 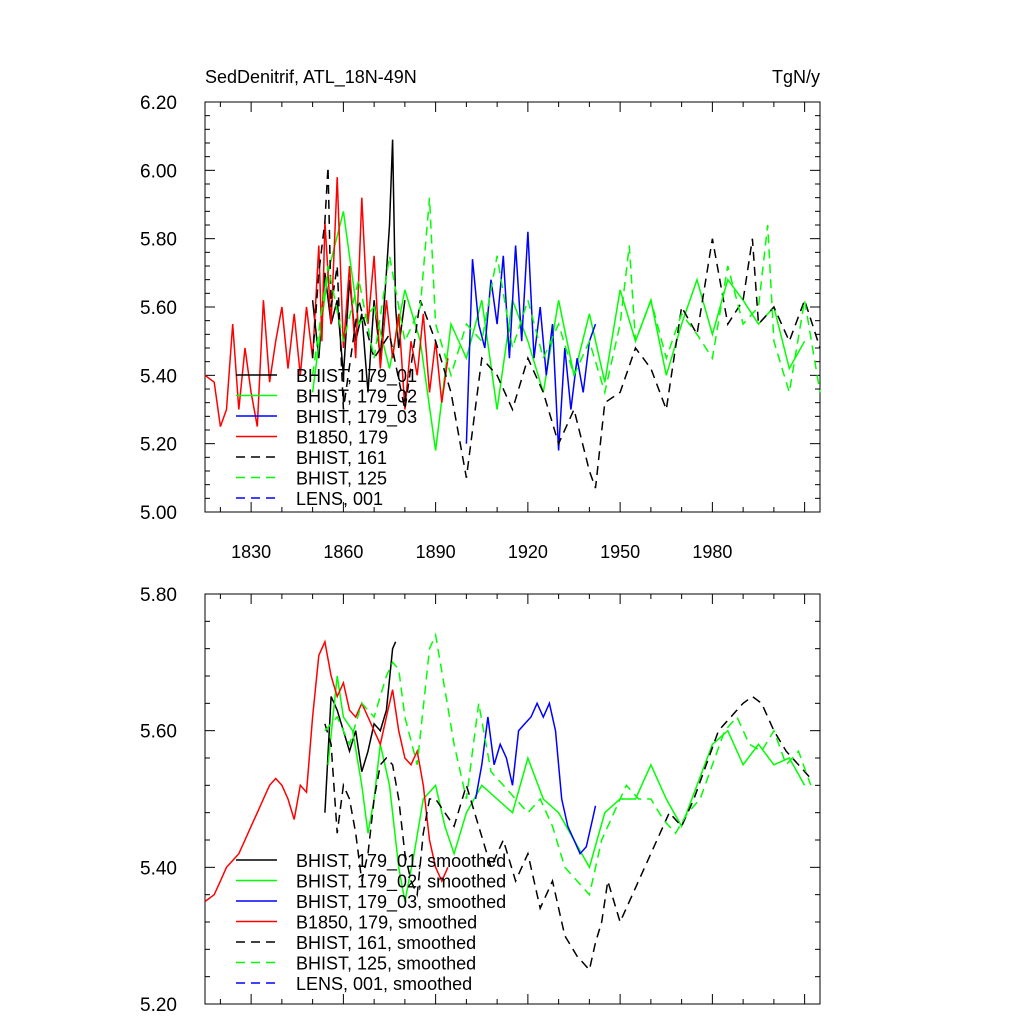 I want to click on y-tick-label: 6.20, so click(x=158, y=103).